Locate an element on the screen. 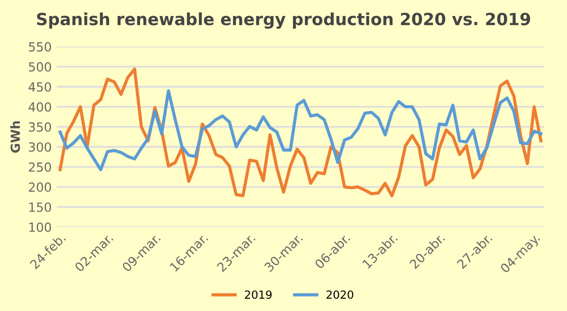  y-tick-label: 100 is located at coordinates (40, 227).